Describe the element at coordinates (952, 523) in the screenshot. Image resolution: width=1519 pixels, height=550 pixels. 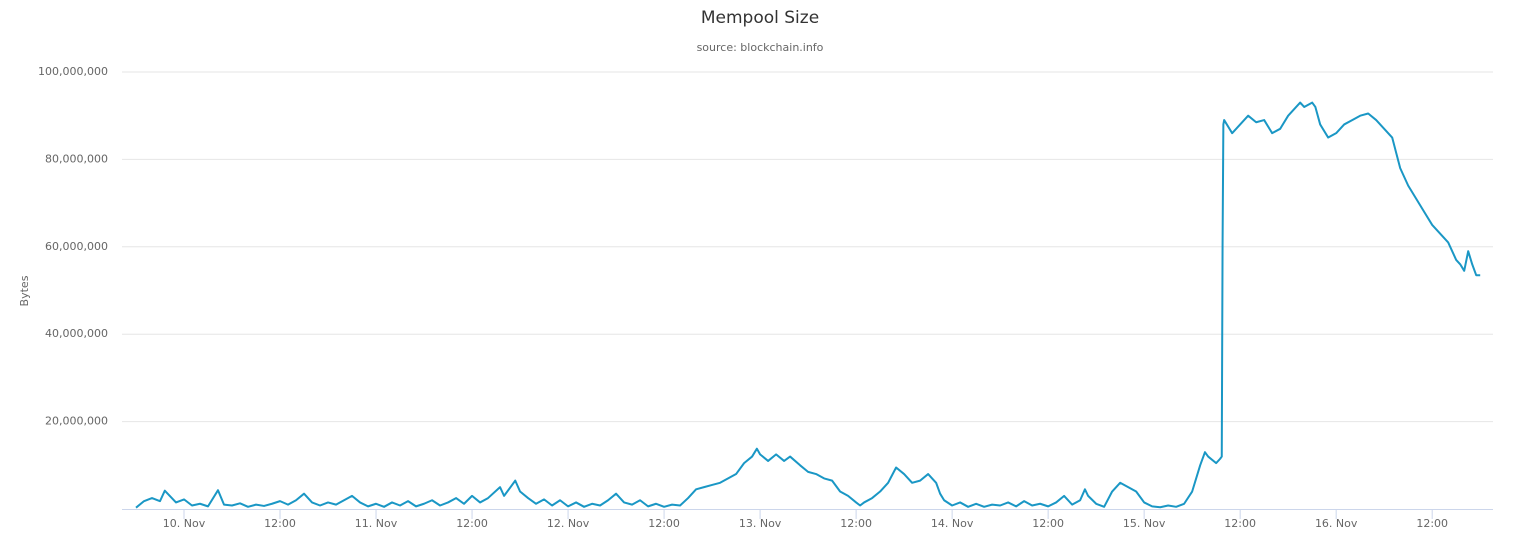
I see `x-tick-label: 14. Nov` at that location.